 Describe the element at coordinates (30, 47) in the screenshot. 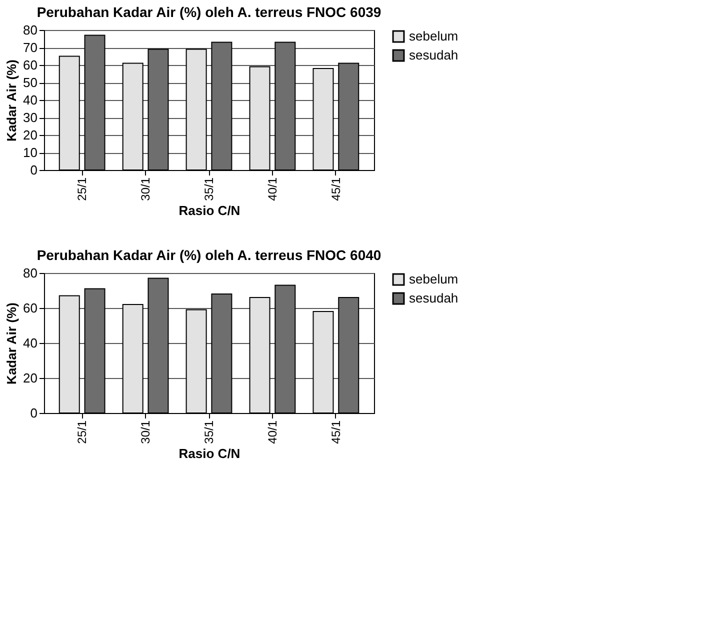

I see `y-tick-label: 70` at that location.